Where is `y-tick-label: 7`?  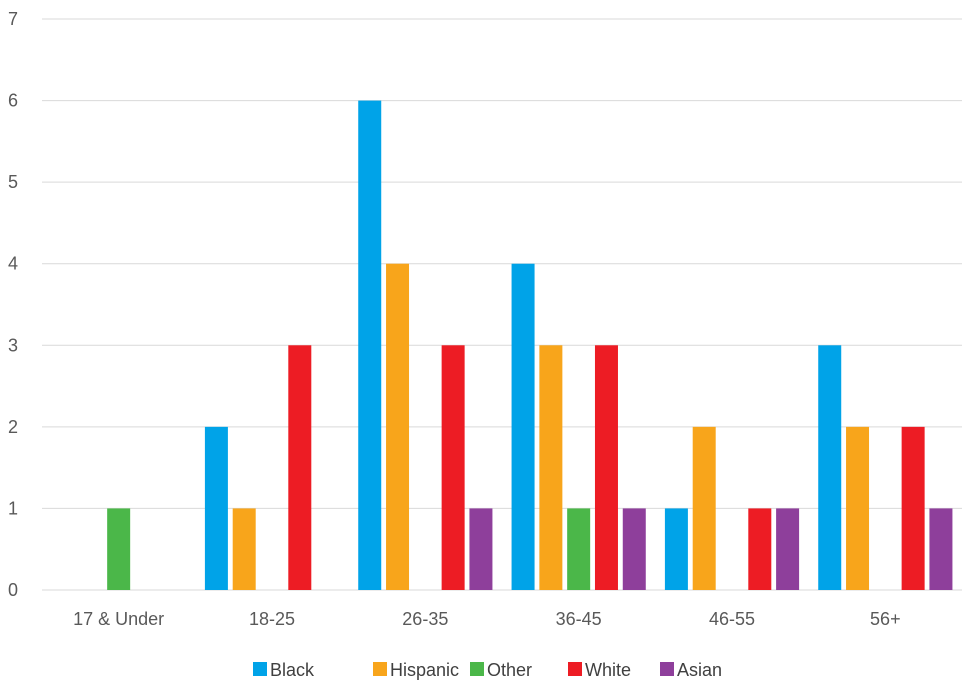 y-tick-label: 7 is located at coordinates (13, 19).